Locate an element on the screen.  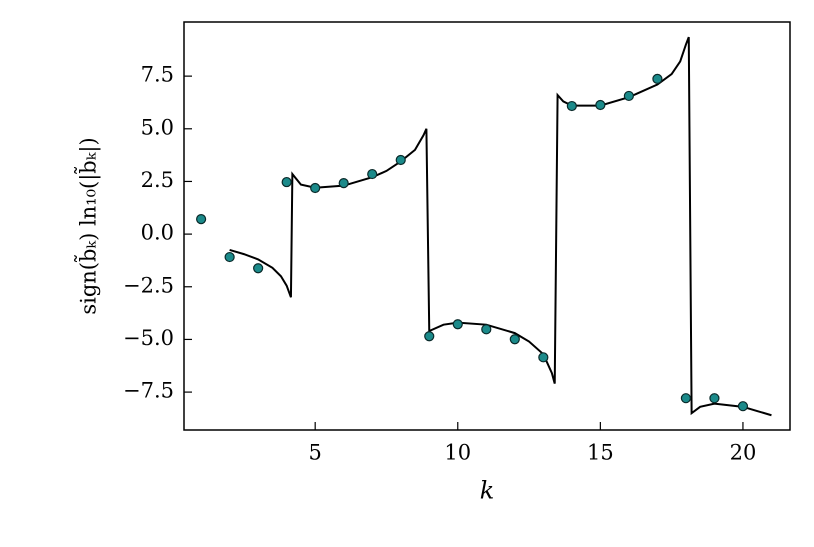
x-tick-label: 10 is located at coordinates (457, 453).